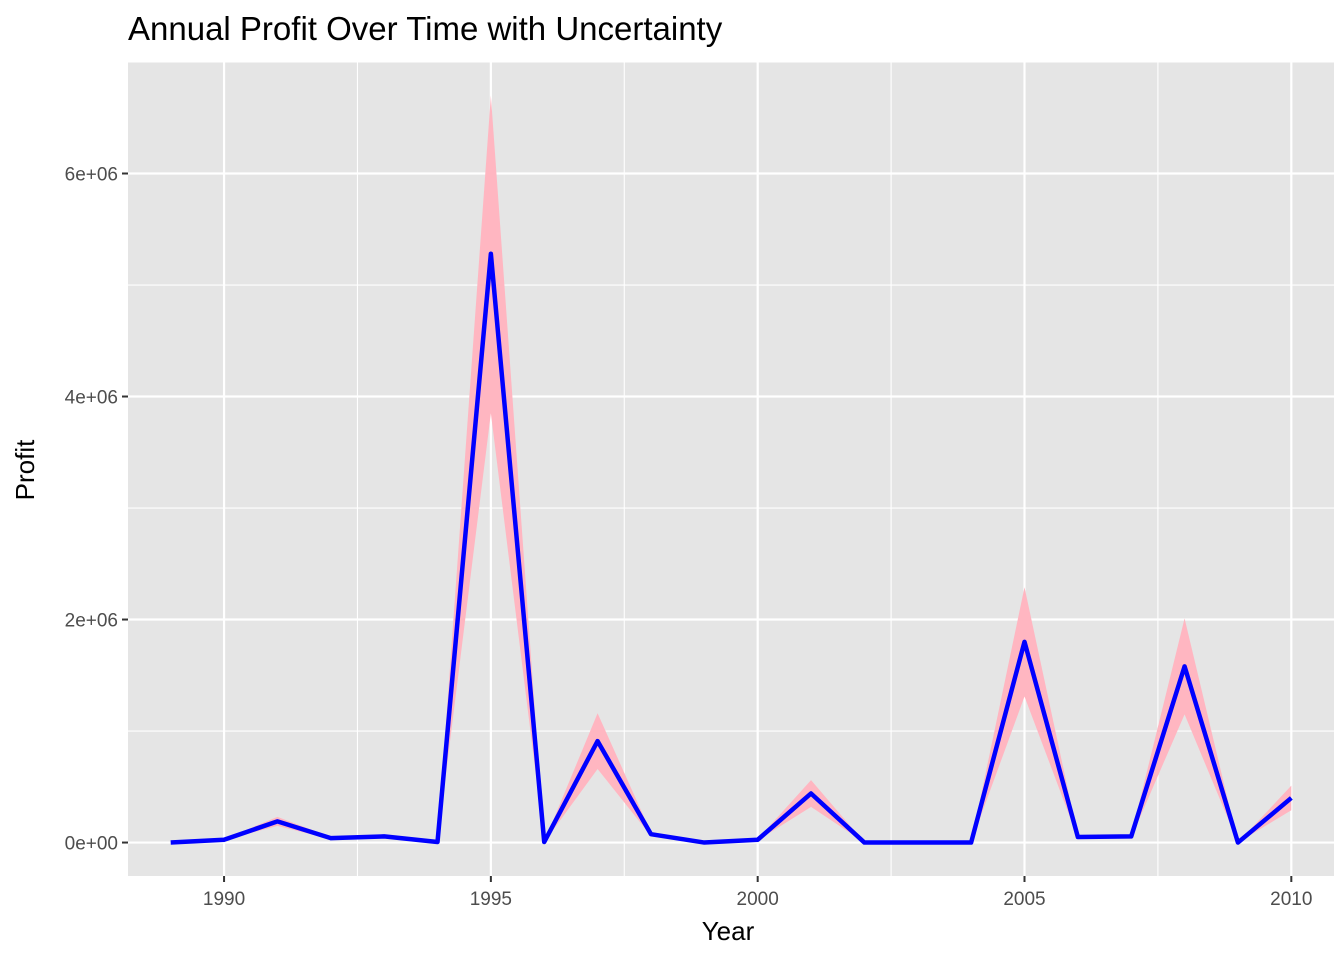 The height and width of the screenshot is (960, 1344). What do you see at coordinates (91, 844) in the screenshot?
I see `y-tick-label: 0e+00` at bounding box center [91, 844].